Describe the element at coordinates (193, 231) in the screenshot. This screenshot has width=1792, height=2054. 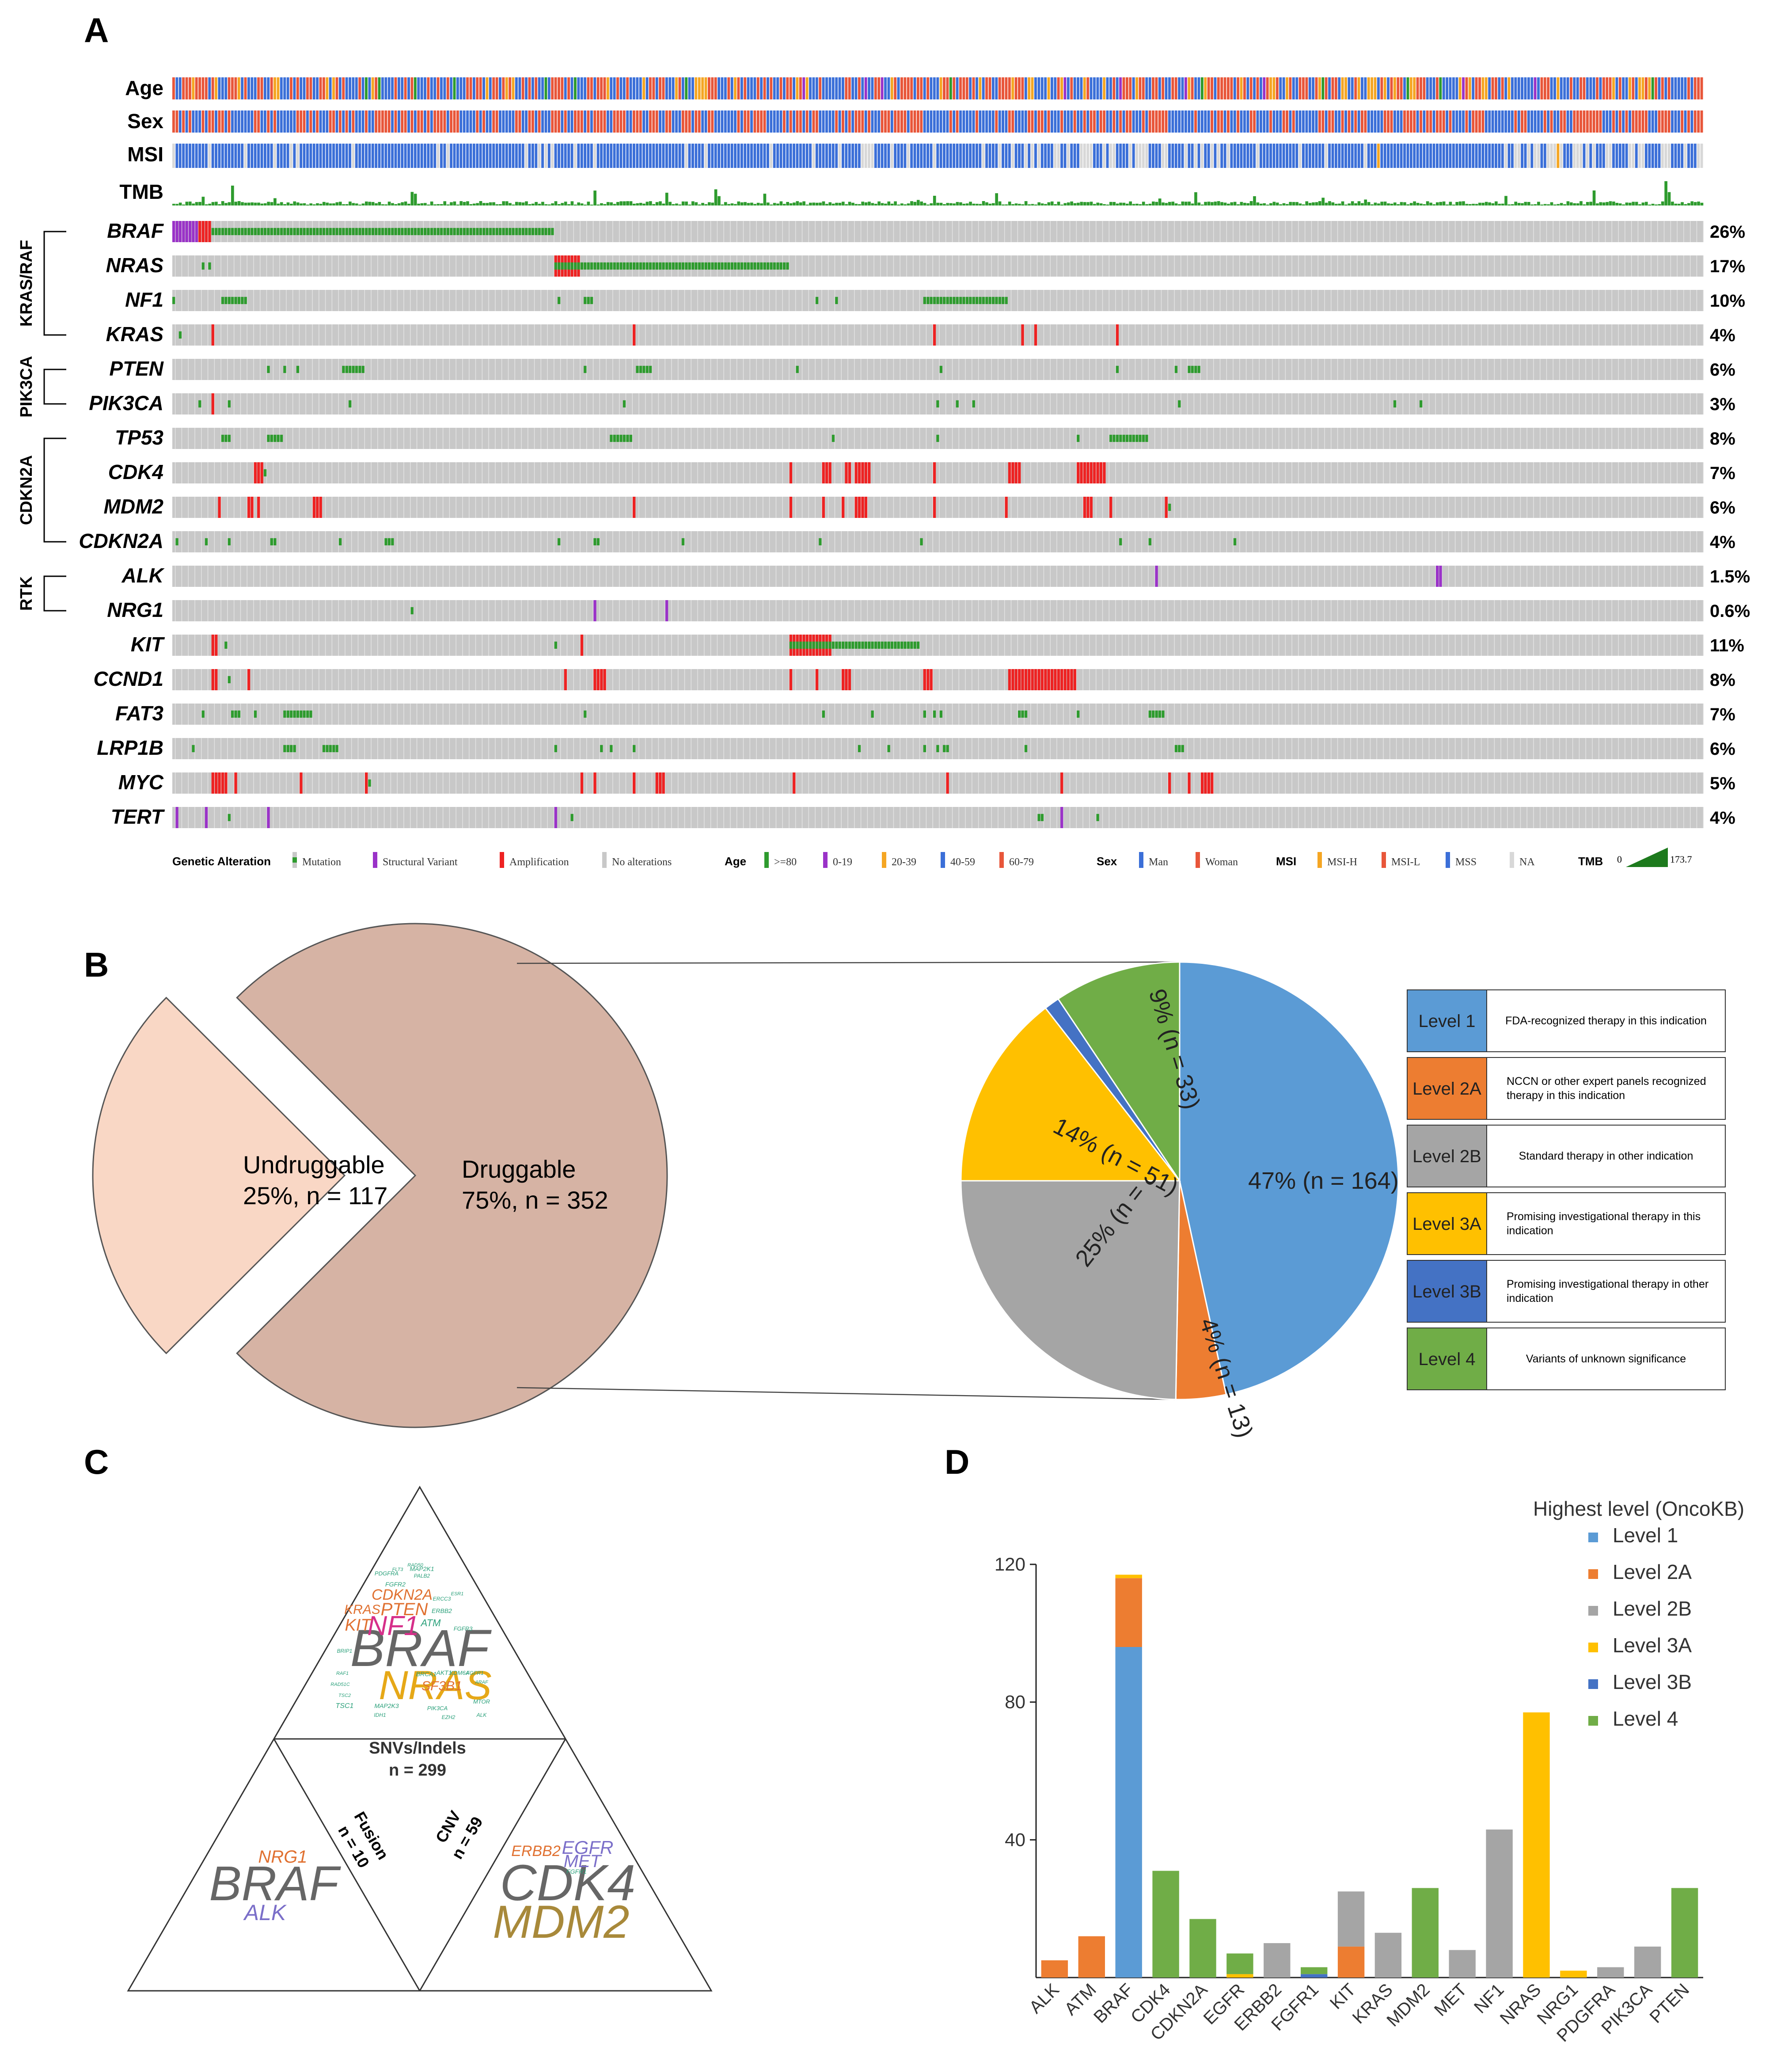
I see `structural-variant-cell` at that location.